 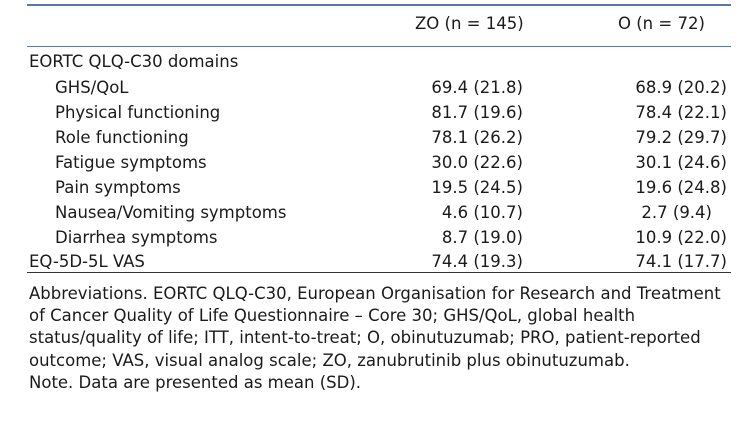 I want to click on row-value-zo: 78.1 (26.2), so click(x=477, y=137).